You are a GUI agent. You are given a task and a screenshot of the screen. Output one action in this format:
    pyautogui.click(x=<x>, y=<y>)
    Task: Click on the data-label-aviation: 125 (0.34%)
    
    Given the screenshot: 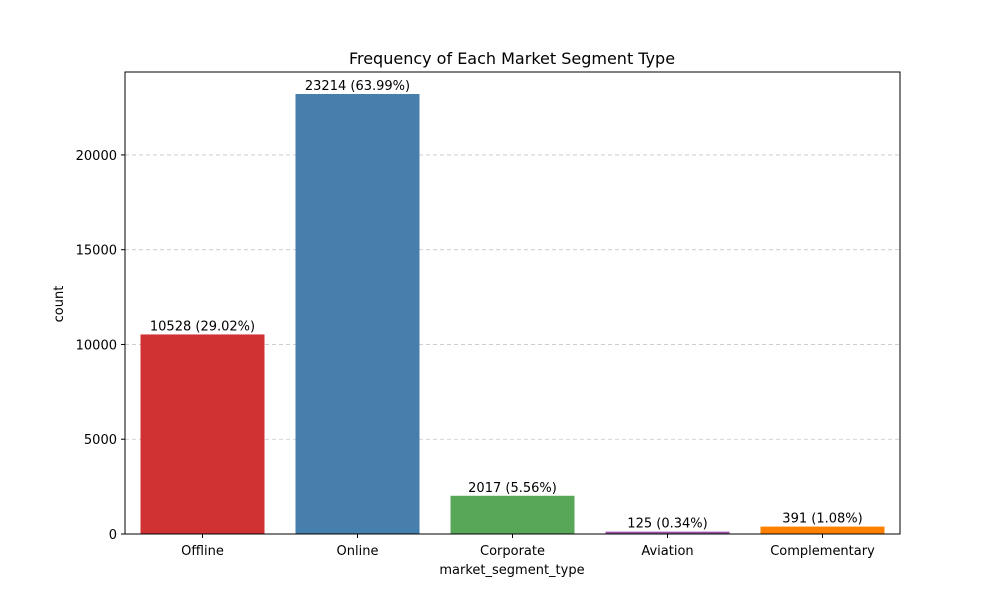 What is the action you would take?
    pyautogui.click(x=667, y=524)
    